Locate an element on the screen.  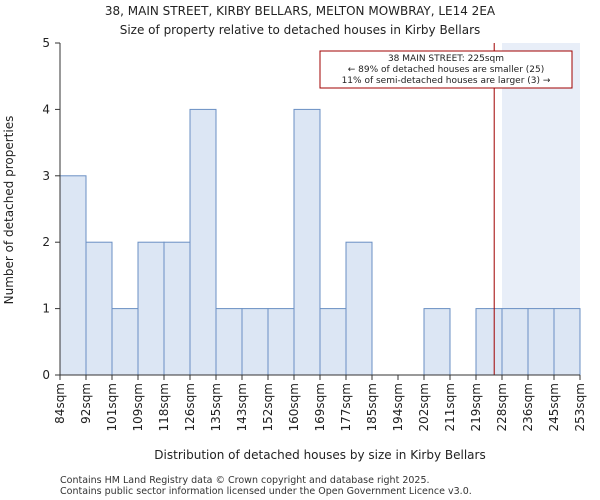
x-tick-label: 84sqm is located at coordinates (60, 403).